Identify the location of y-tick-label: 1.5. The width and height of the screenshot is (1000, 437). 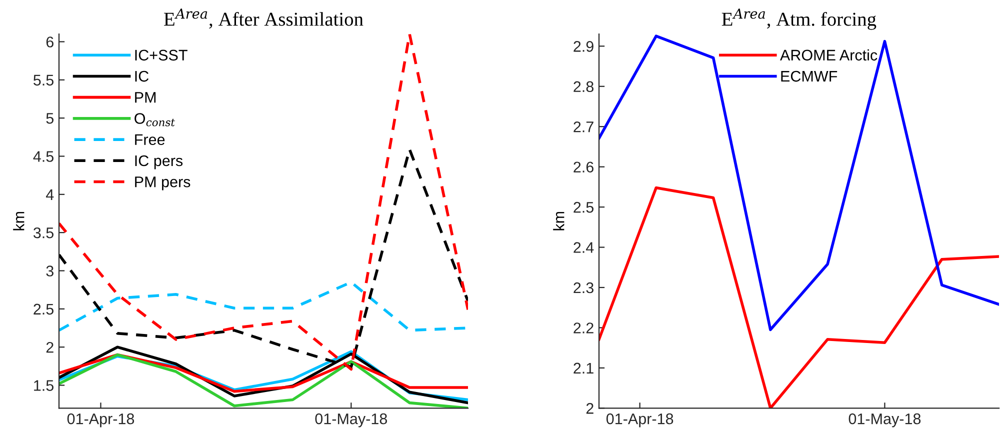
(44, 385).